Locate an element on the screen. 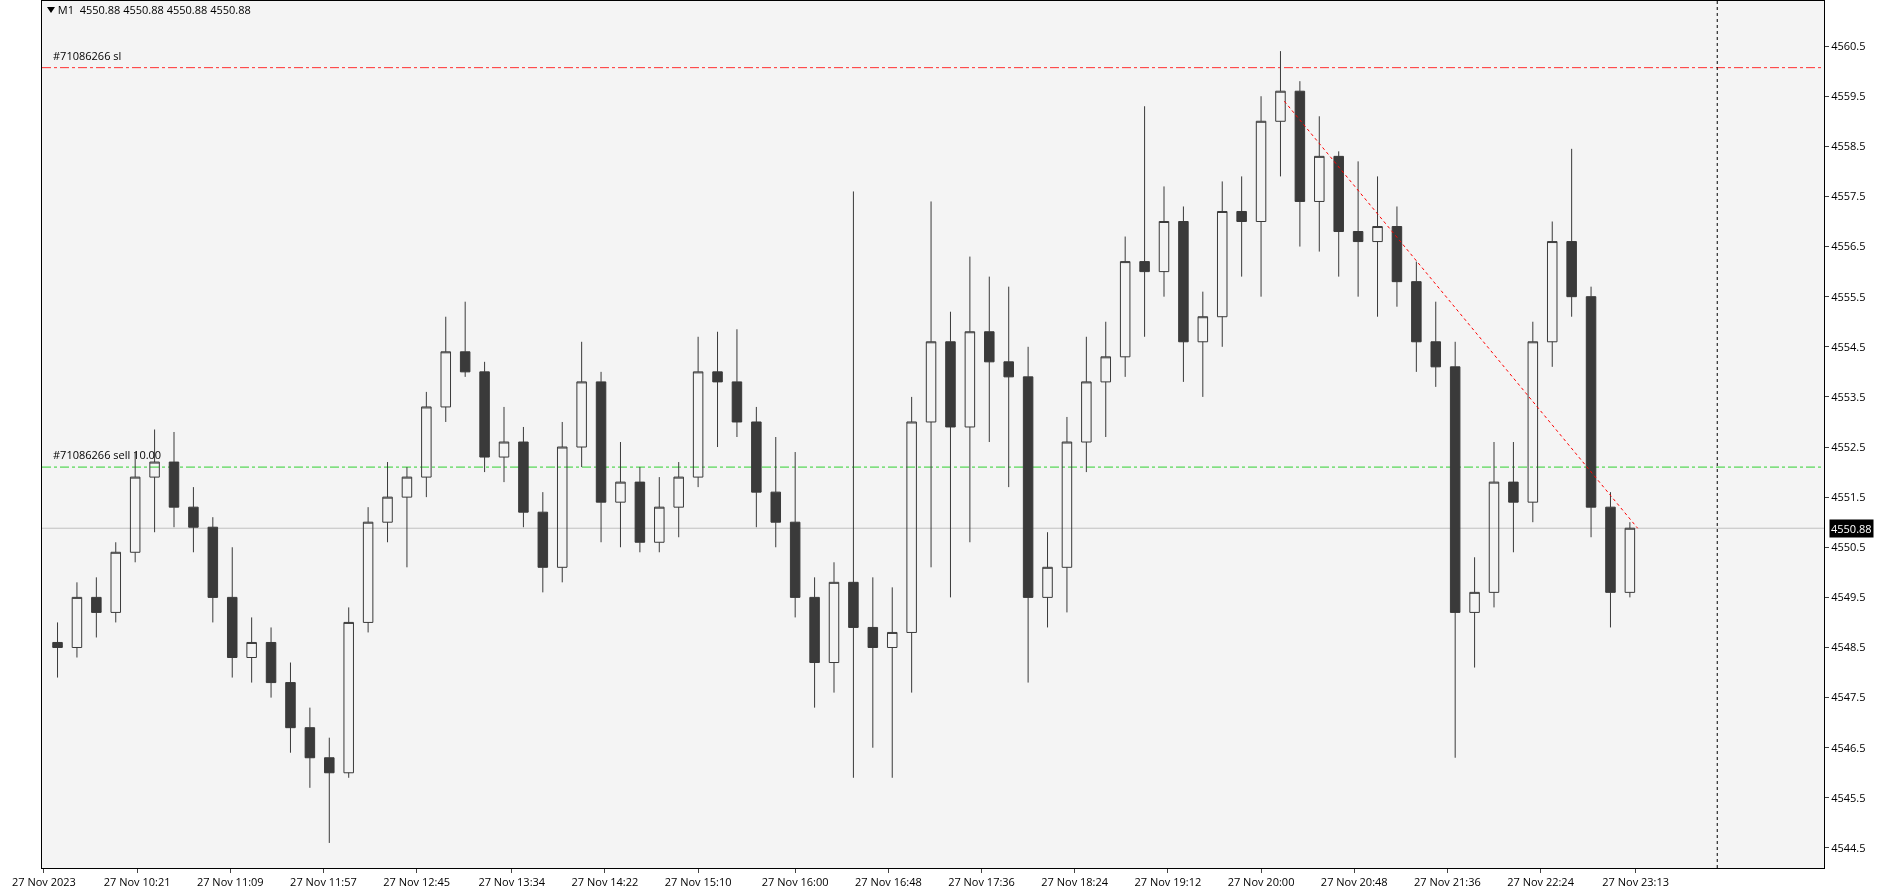 Image resolution: width=1896 pixels, height=892 pixels. text: 4550.88 is located at coordinates (1851, 528).